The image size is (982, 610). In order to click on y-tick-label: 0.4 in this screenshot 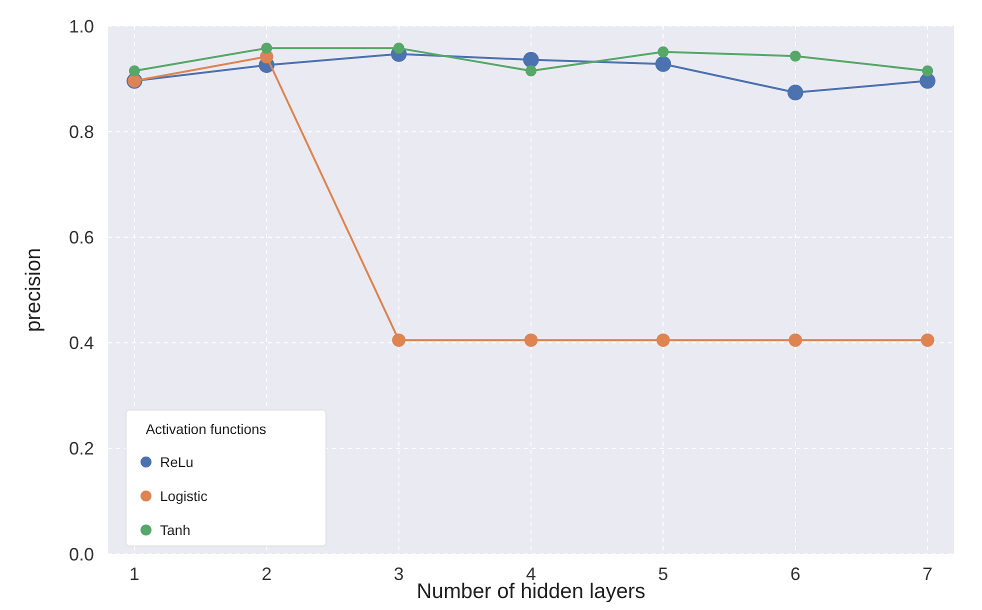, I will do `click(81, 343)`.